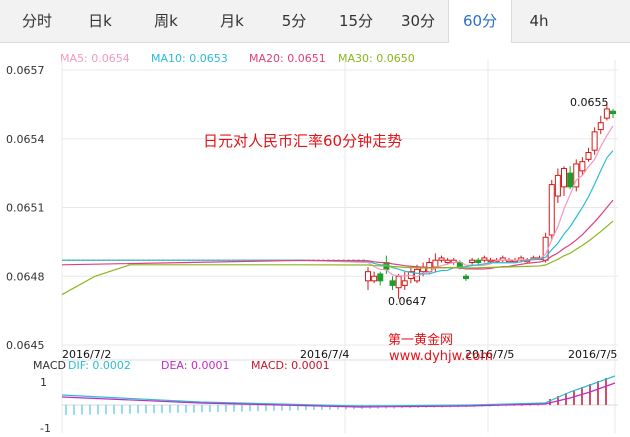 This screenshot has height=437, width=630. Describe the element at coordinates (100, 21) in the screenshot. I see `tab-日k: 日k` at that location.